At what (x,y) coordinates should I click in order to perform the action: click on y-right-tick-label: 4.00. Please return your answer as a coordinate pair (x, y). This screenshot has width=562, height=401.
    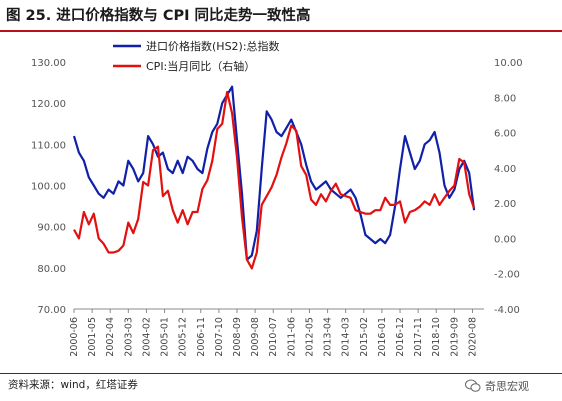
    Looking at the image, I should click on (505, 169).